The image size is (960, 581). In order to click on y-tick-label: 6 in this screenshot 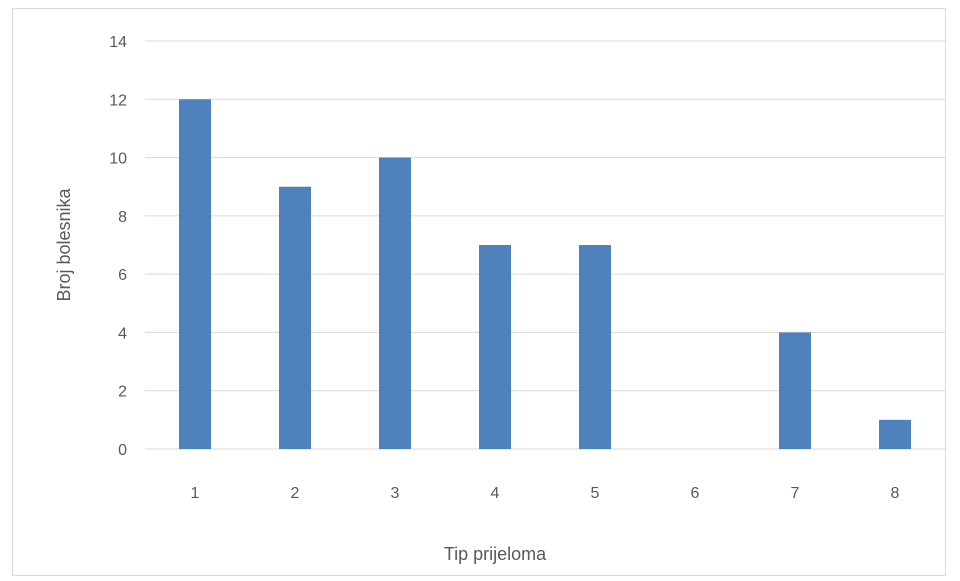, I will do `click(122, 275)`.